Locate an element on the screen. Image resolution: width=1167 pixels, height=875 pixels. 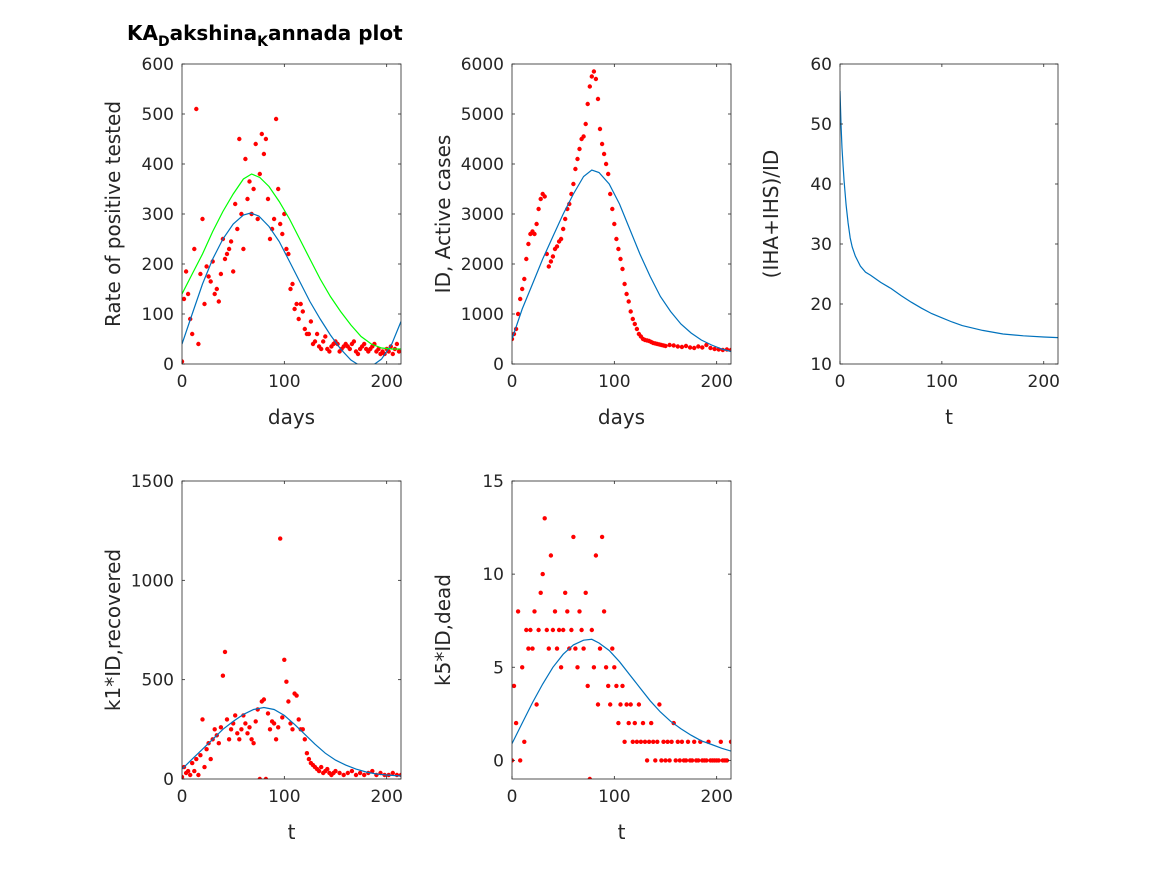
y-axis-label: Rate of positive tested is located at coordinates (113, 214).